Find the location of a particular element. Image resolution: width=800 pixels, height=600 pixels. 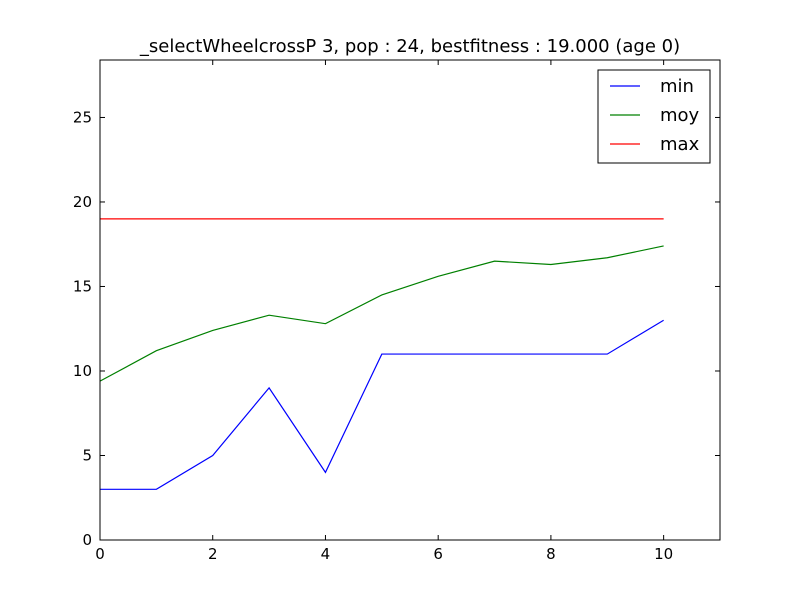

x-tick-label: 10 is located at coordinates (663, 554).